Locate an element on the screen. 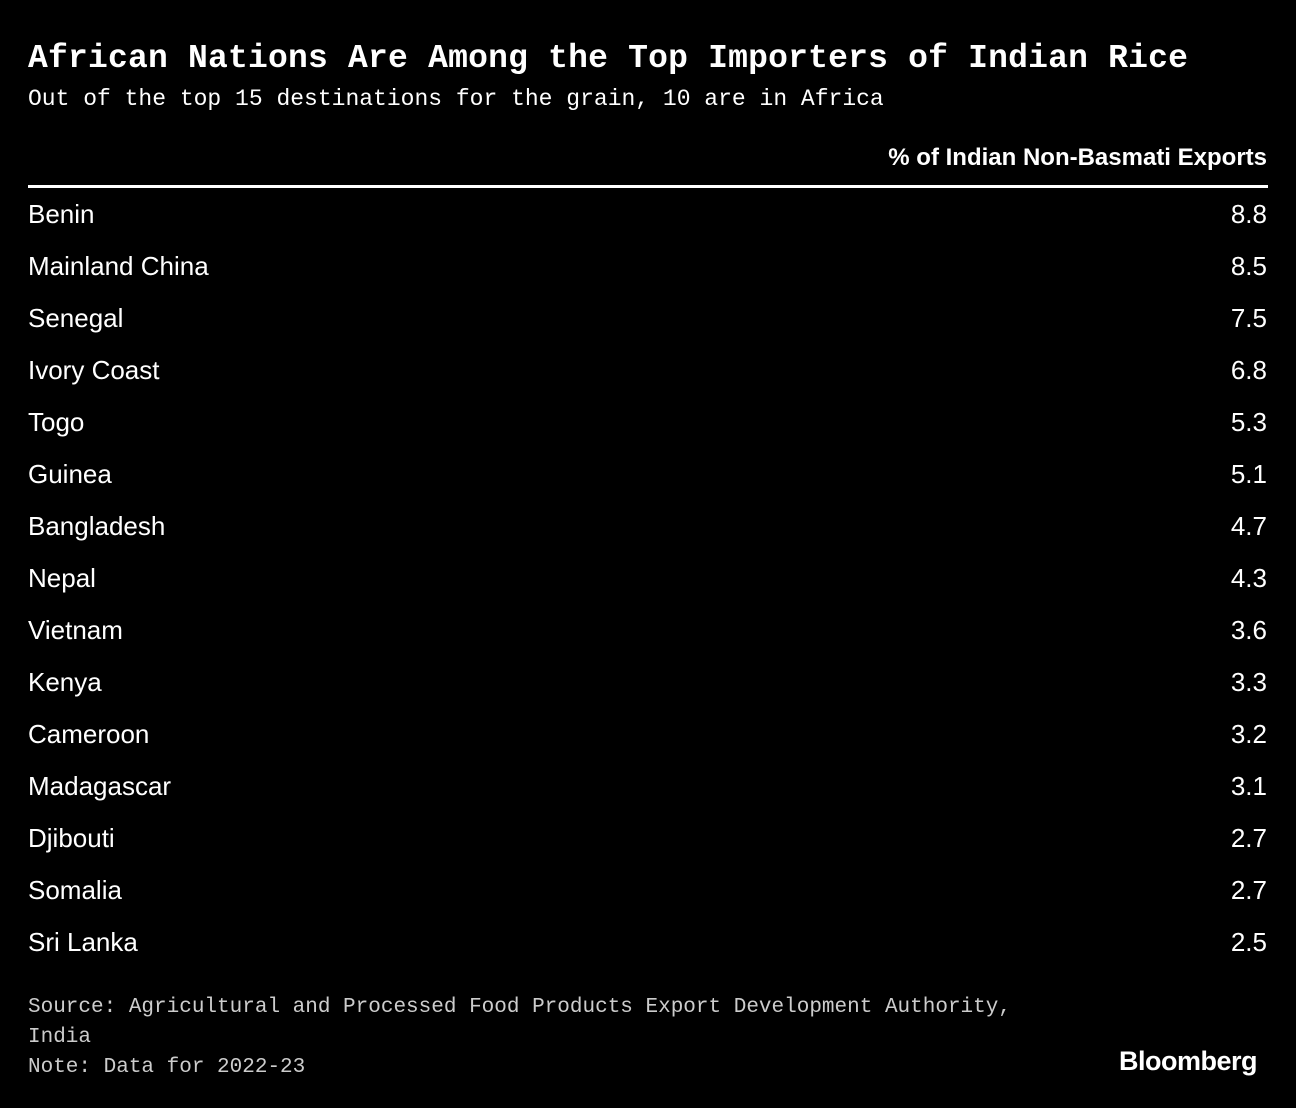  country-cell: Guinea is located at coordinates (70, 474).